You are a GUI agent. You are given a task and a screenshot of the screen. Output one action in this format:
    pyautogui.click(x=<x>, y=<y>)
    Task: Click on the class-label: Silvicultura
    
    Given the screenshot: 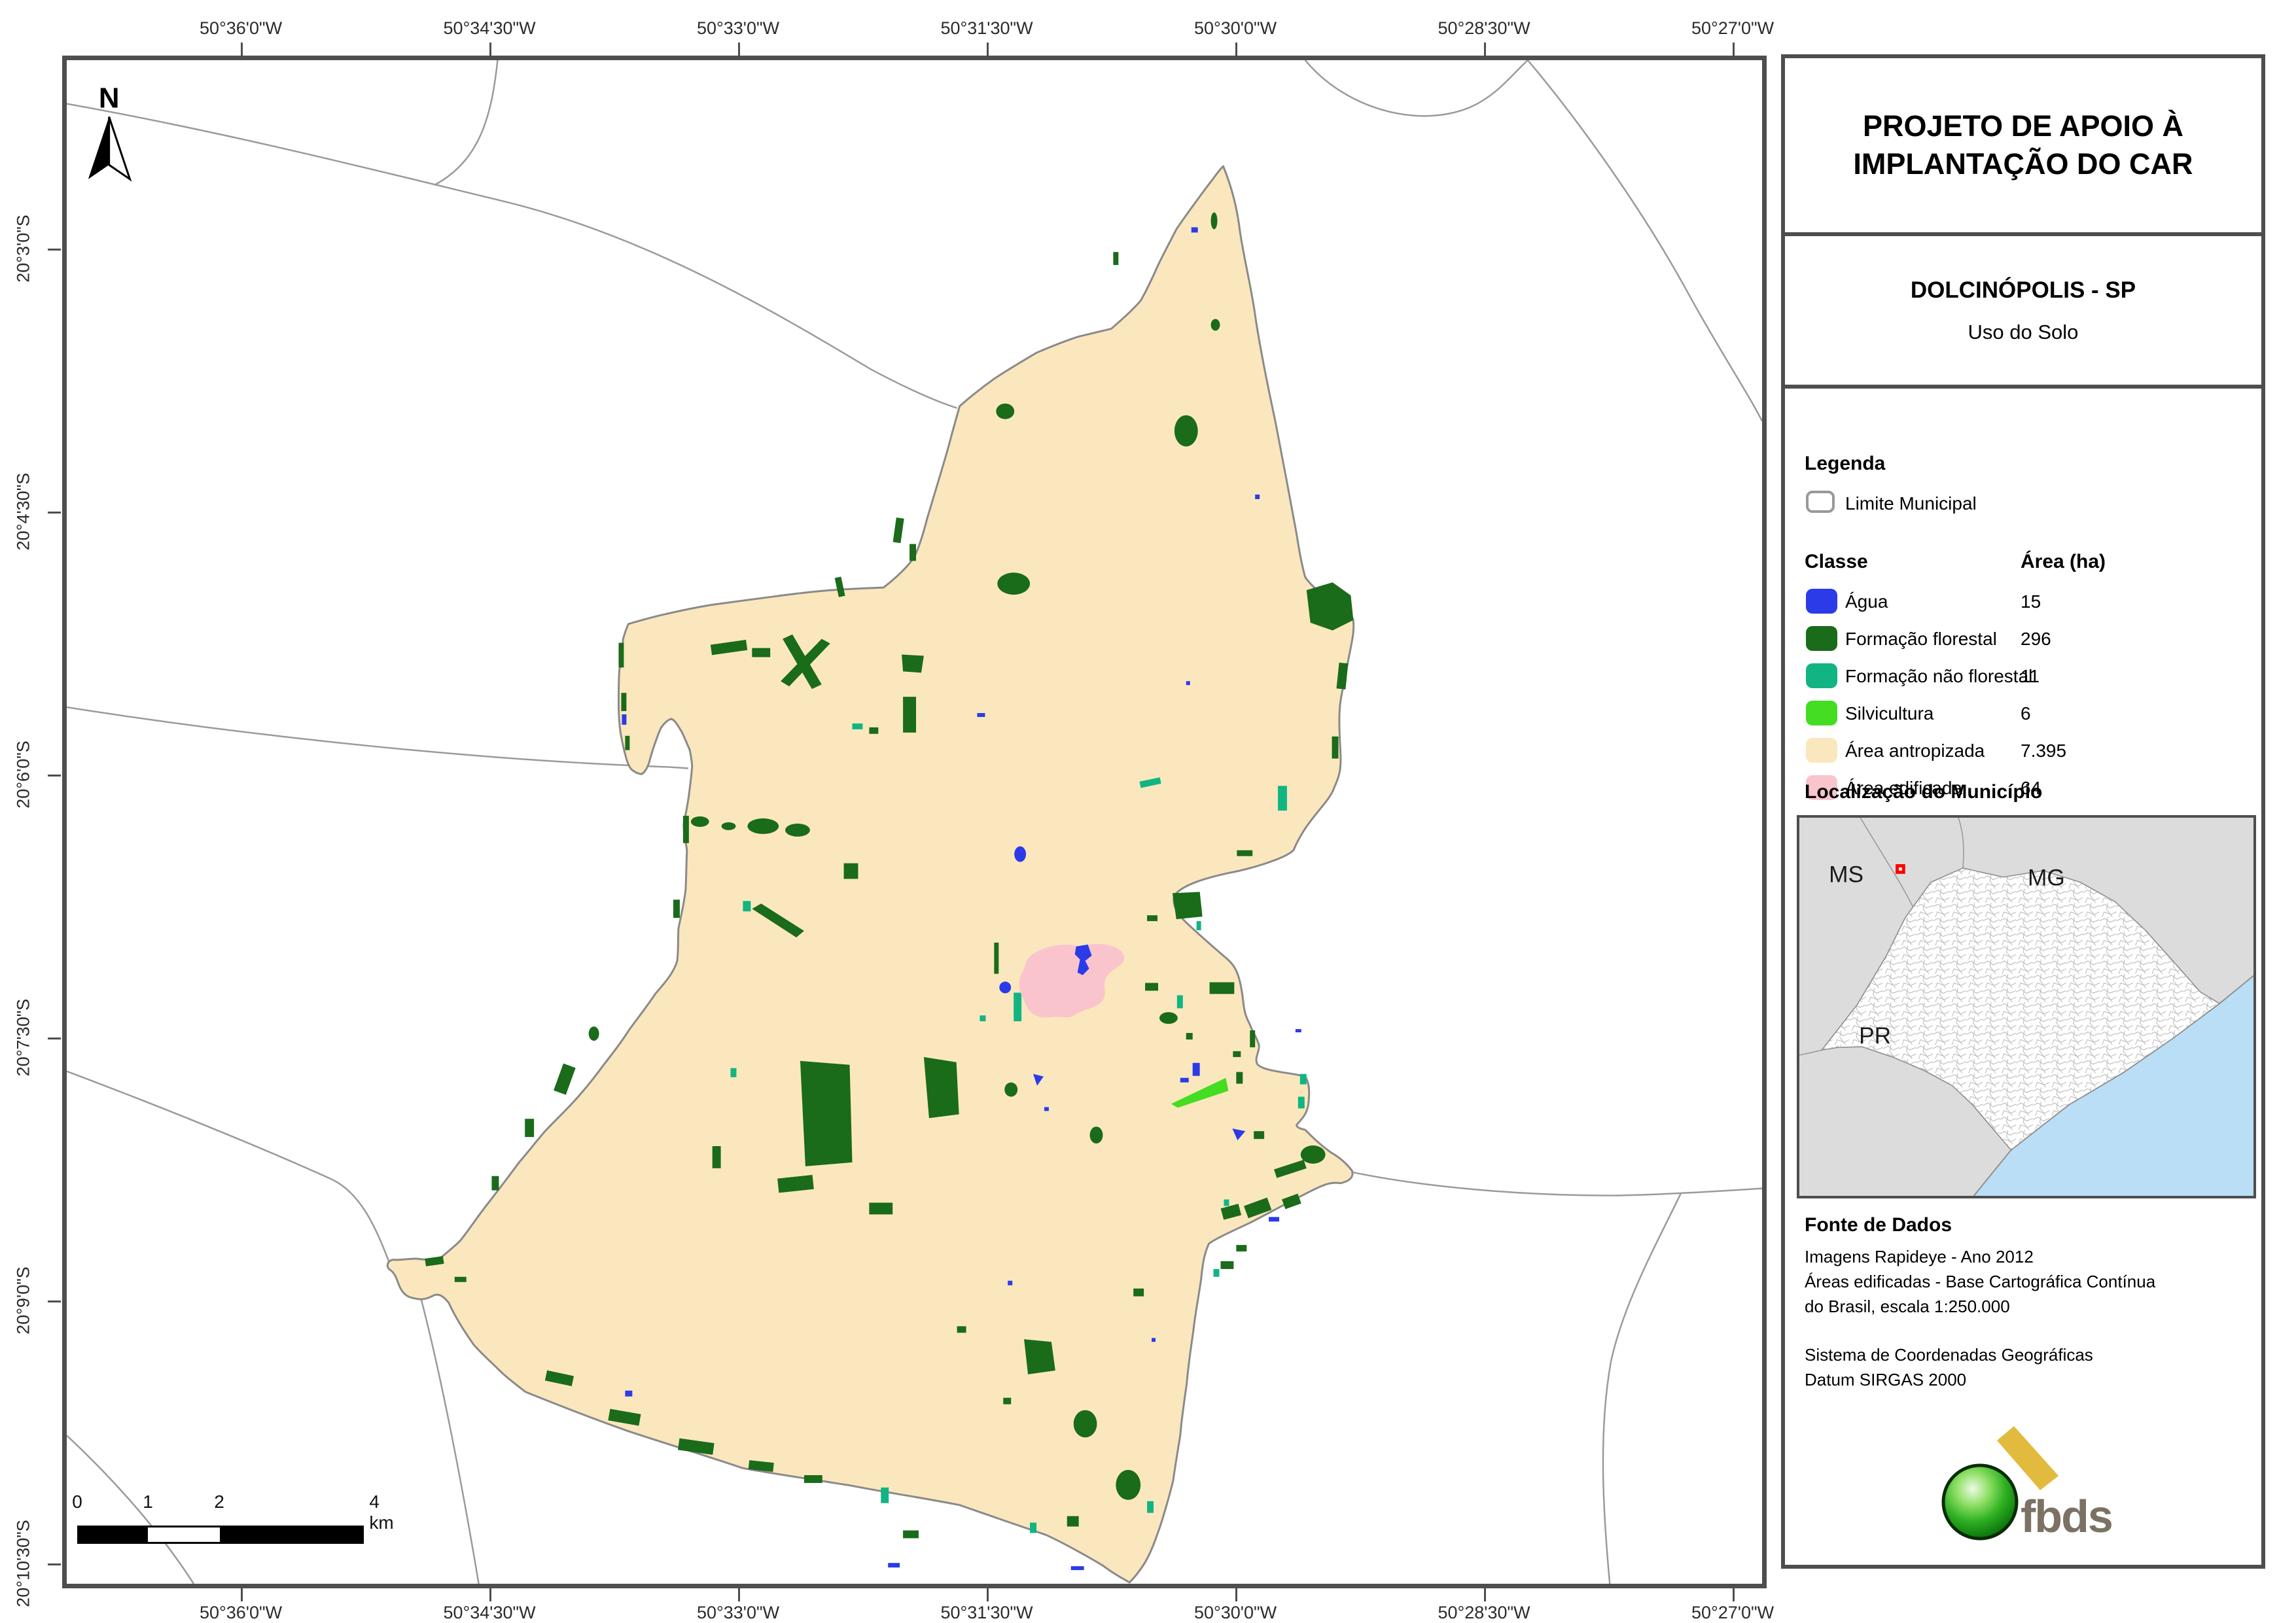 What is the action you would take?
    pyautogui.click(x=1890, y=714)
    